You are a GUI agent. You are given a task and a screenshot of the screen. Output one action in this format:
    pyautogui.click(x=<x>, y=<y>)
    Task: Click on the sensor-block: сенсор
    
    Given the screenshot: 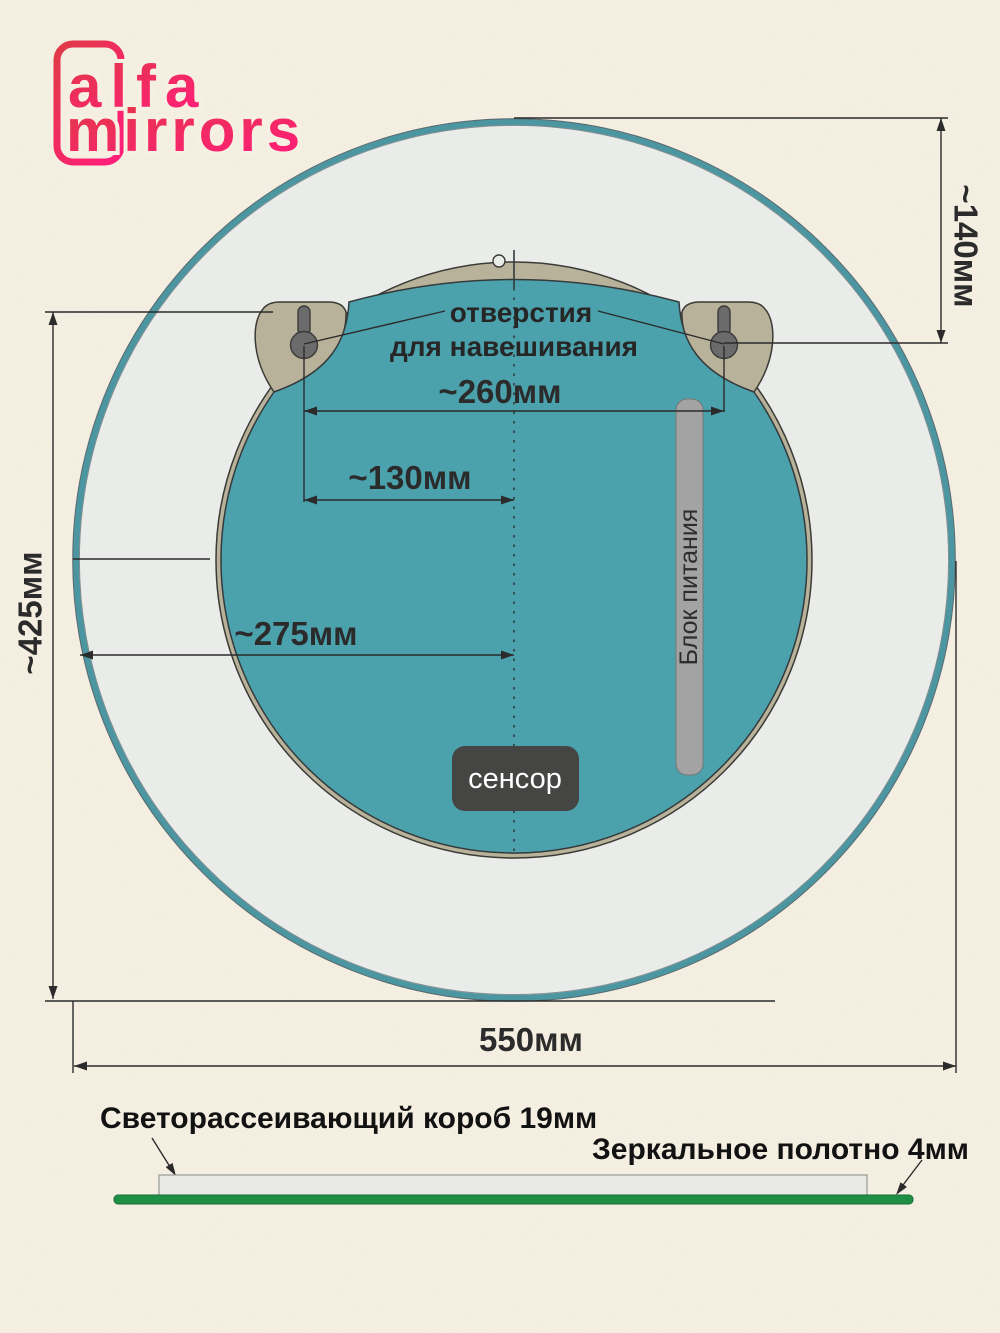 What is the action you would take?
    pyautogui.click(x=515, y=778)
    